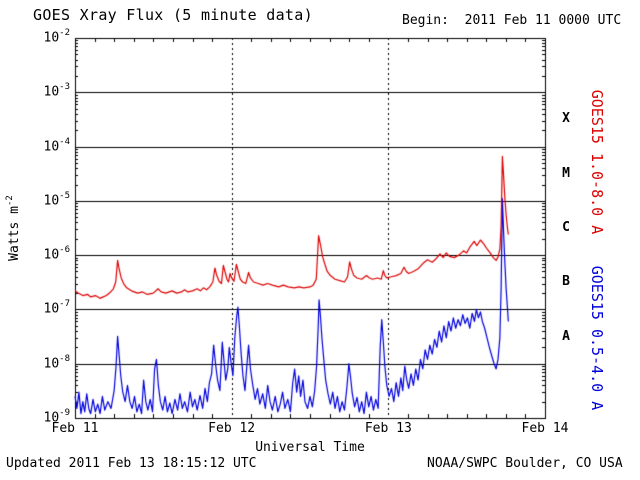  I want to click on y-tick-label: 10⁻⁷, so click(57, 308).